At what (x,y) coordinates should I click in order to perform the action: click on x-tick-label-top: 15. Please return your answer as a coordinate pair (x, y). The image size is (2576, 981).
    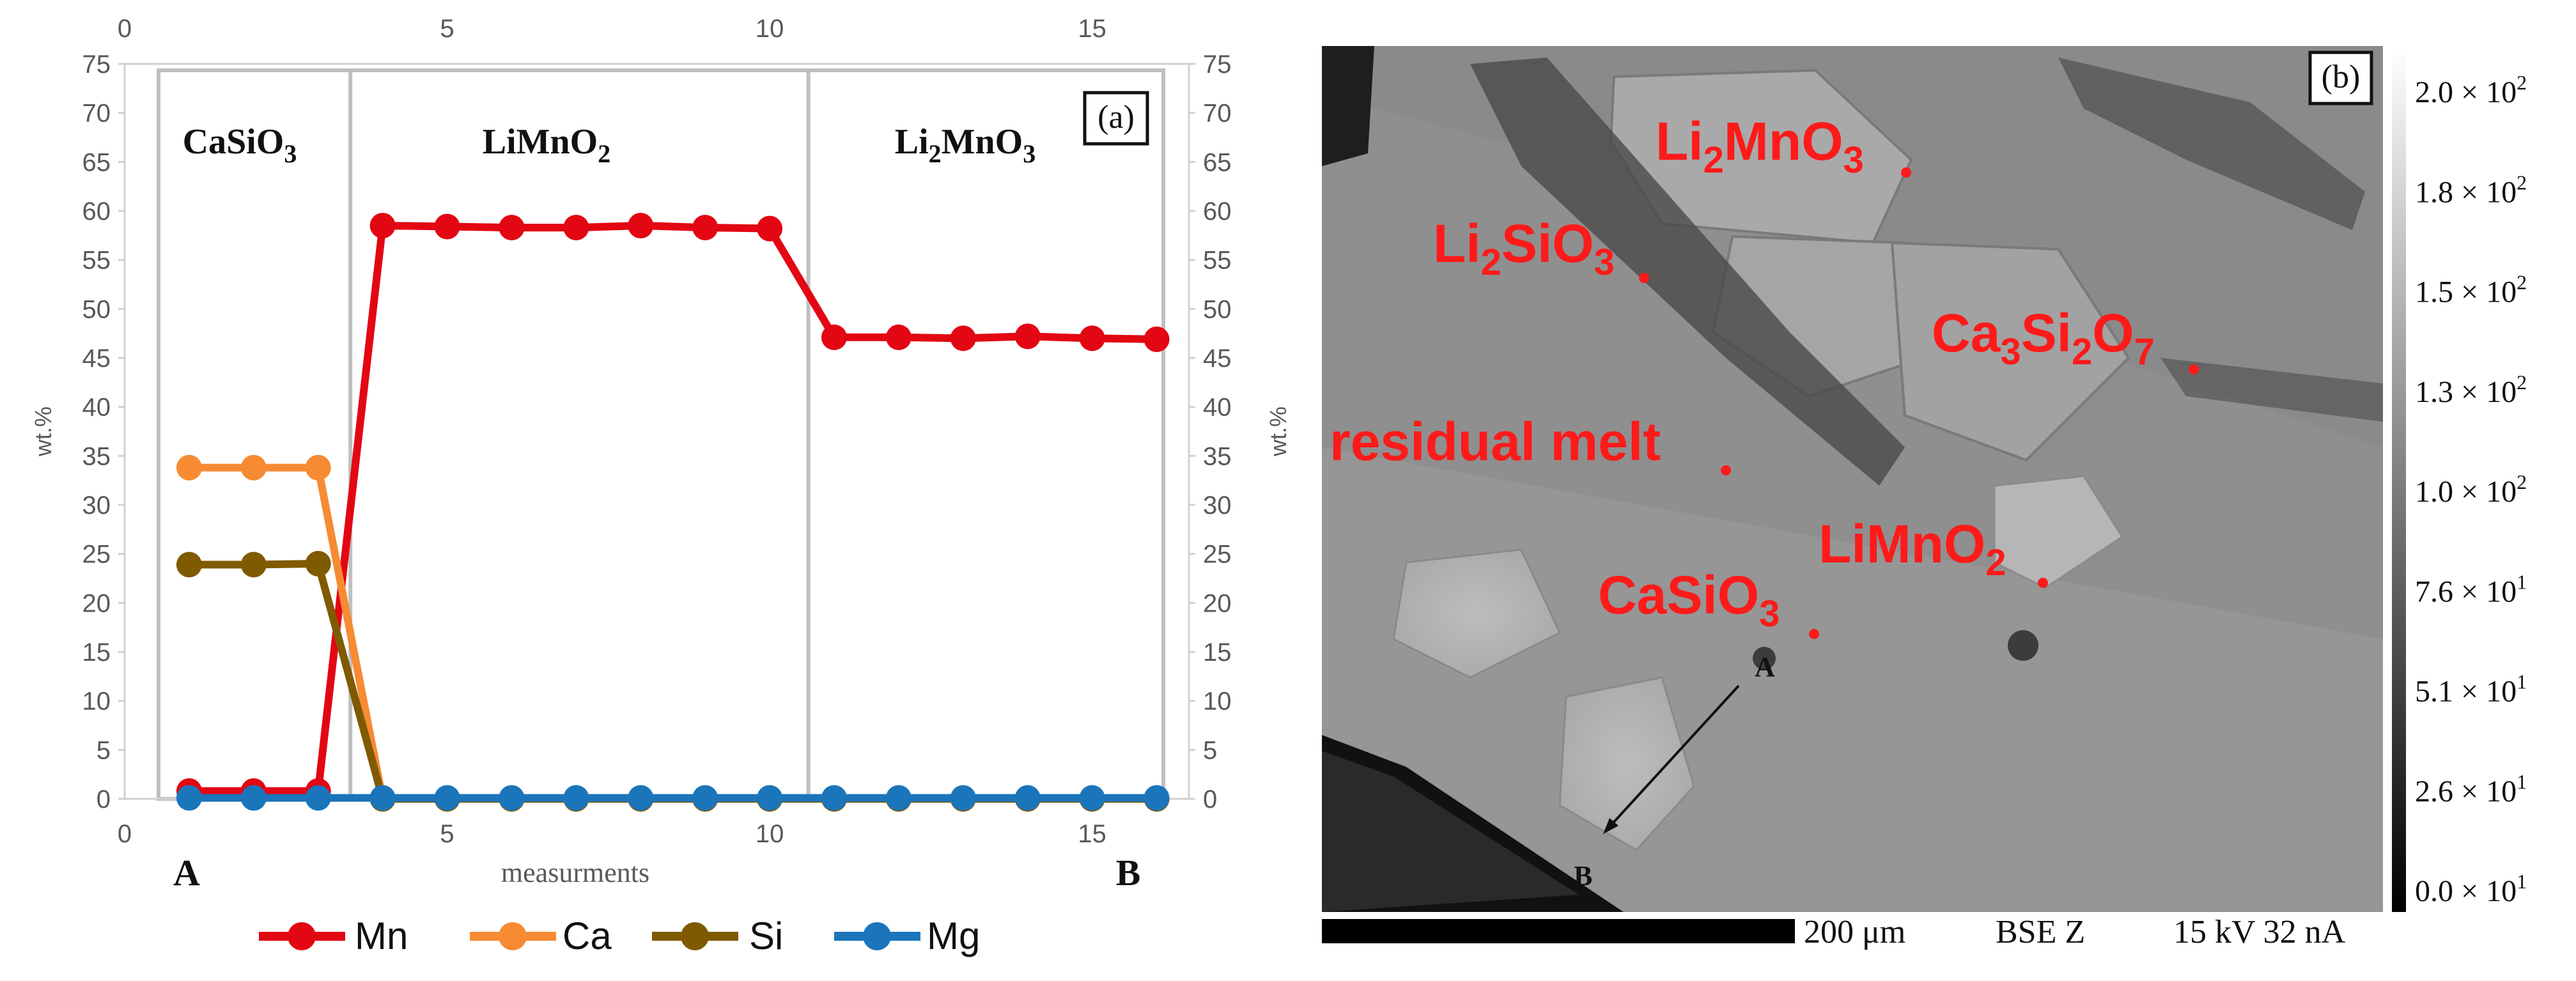
    Looking at the image, I should click on (1092, 29).